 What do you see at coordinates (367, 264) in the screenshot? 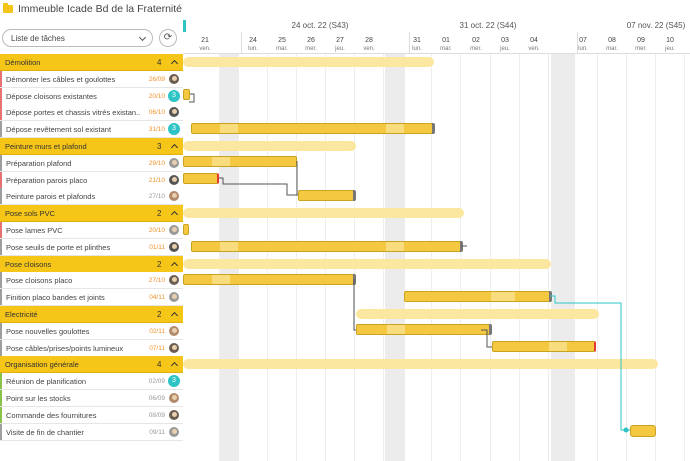
I see `group-bar-cloisons` at bounding box center [367, 264].